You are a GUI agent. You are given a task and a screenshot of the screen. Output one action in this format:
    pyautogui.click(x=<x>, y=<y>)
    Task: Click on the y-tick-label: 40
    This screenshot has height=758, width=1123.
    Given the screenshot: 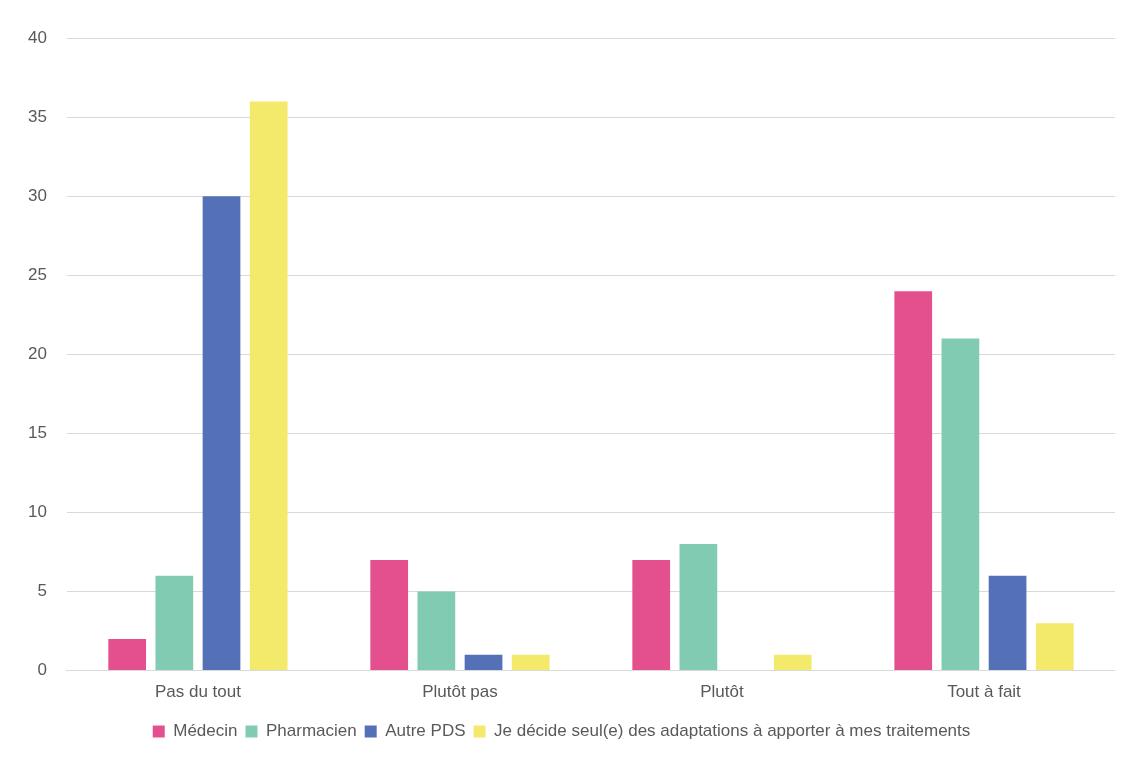 What is the action you would take?
    pyautogui.click(x=37, y=37)
    